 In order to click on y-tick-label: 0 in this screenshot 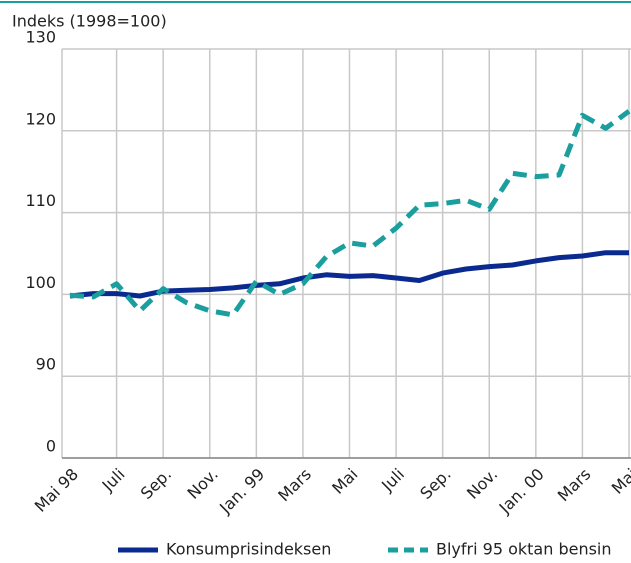, I will do `click(51, 446)`.